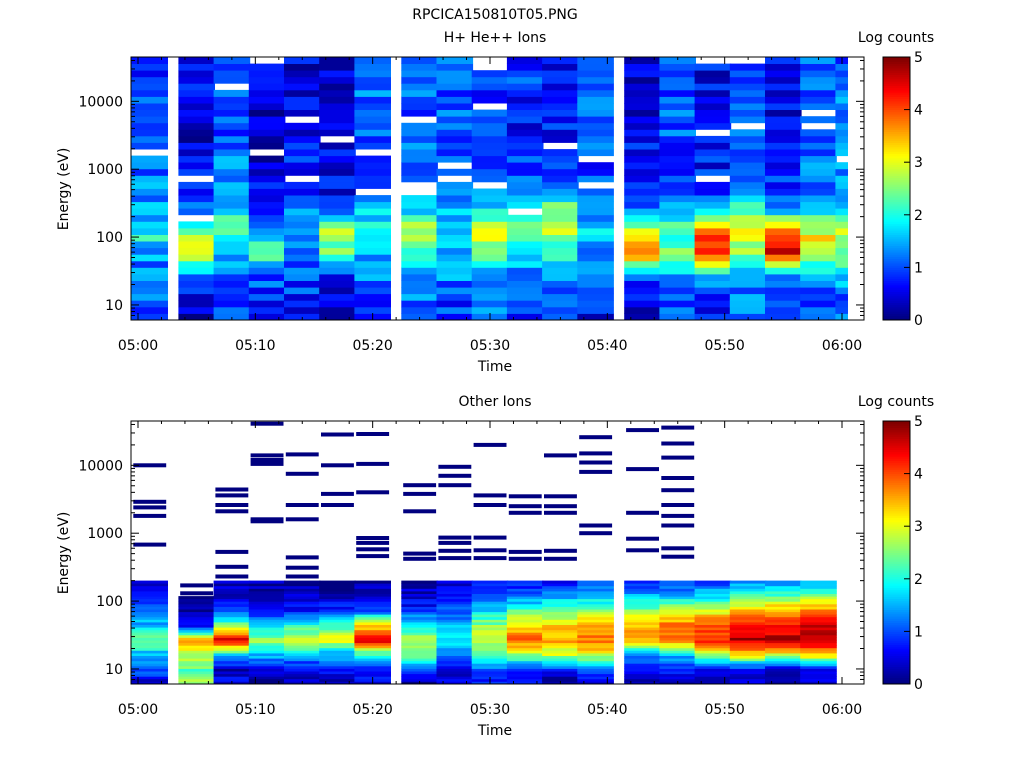 Image resolution: width=1024 pixels, height=768 pixels. Describe the element at coordinates (100, 102) in the screenshot. I see `y-tick-label: 10000` at that location.